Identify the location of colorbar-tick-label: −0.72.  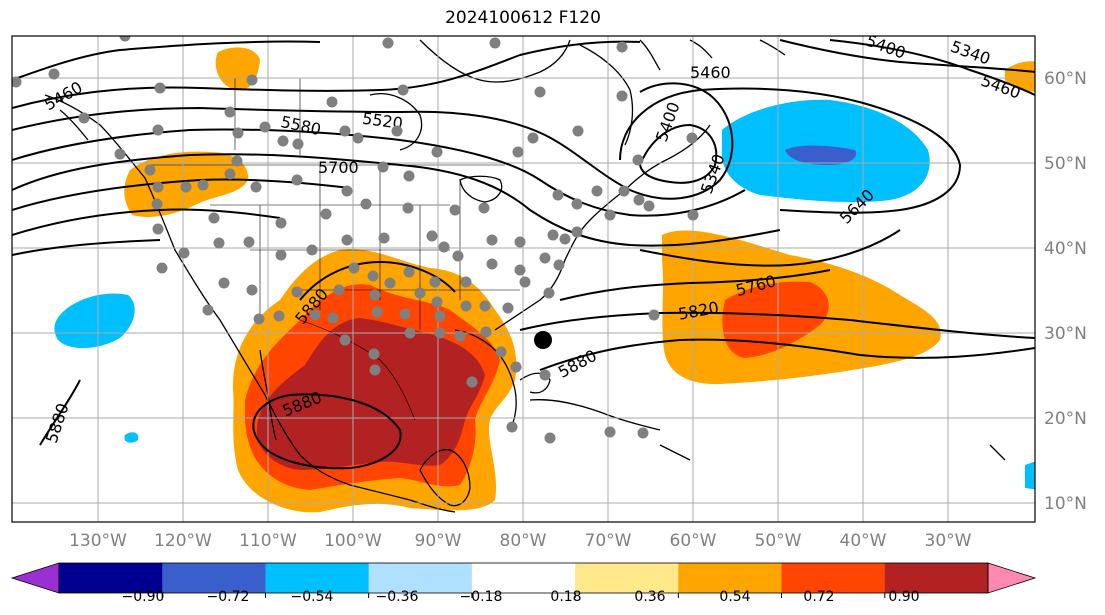
(228, 597).